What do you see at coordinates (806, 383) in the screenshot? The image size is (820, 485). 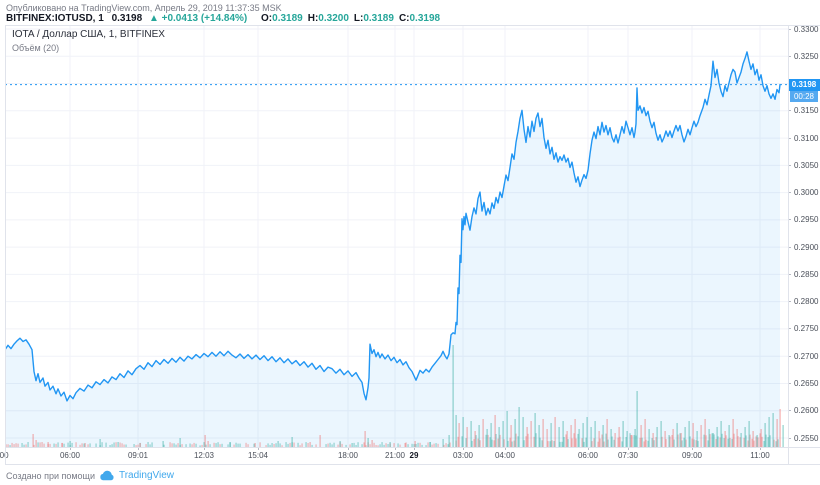 I see `price-tick-label: 0.2650` at bounding box center [806, 383].